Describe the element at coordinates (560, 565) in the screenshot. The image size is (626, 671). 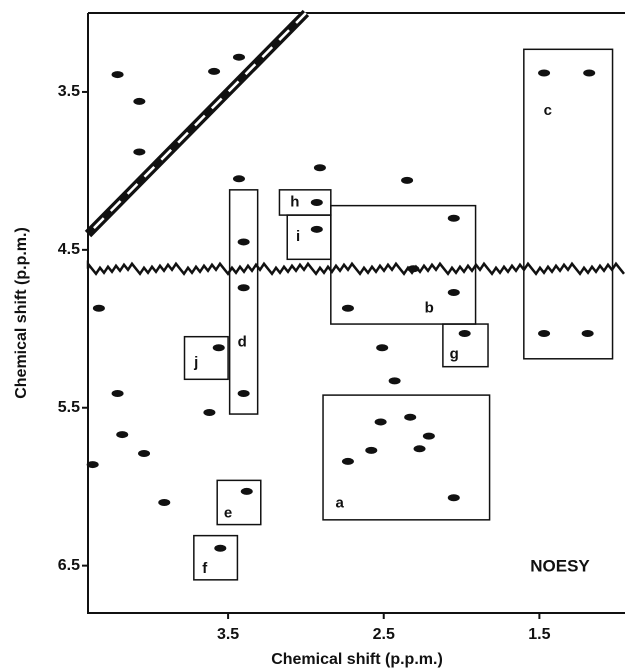
I see `annotation: NOESY` at that location.